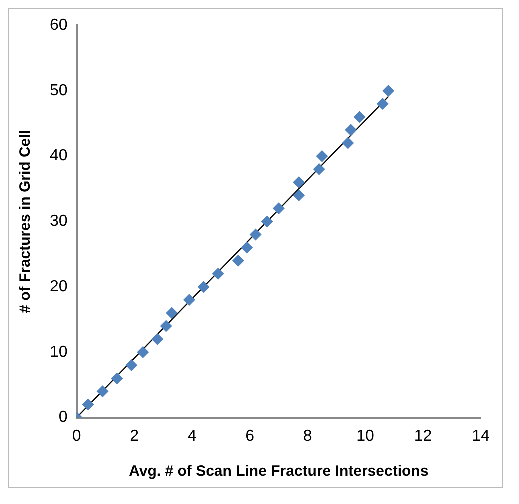  Describe the element at coordinates (59, 221) in the screenshot. I see `y-tick-label: 30` at that location.